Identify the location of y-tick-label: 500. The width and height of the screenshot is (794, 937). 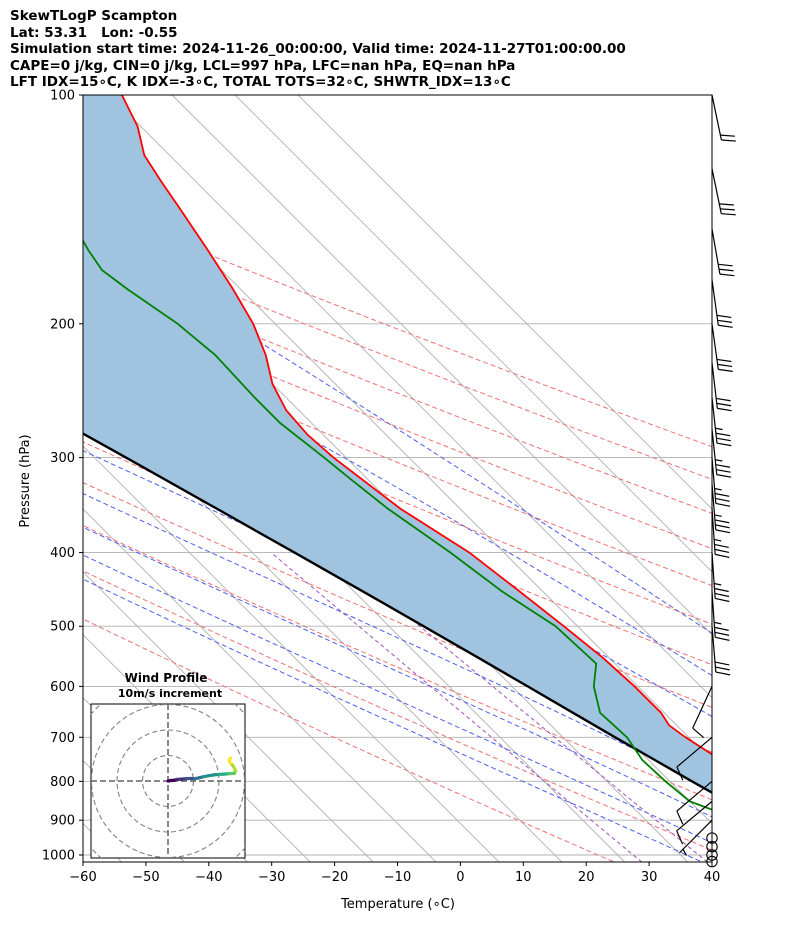
(62, 627).